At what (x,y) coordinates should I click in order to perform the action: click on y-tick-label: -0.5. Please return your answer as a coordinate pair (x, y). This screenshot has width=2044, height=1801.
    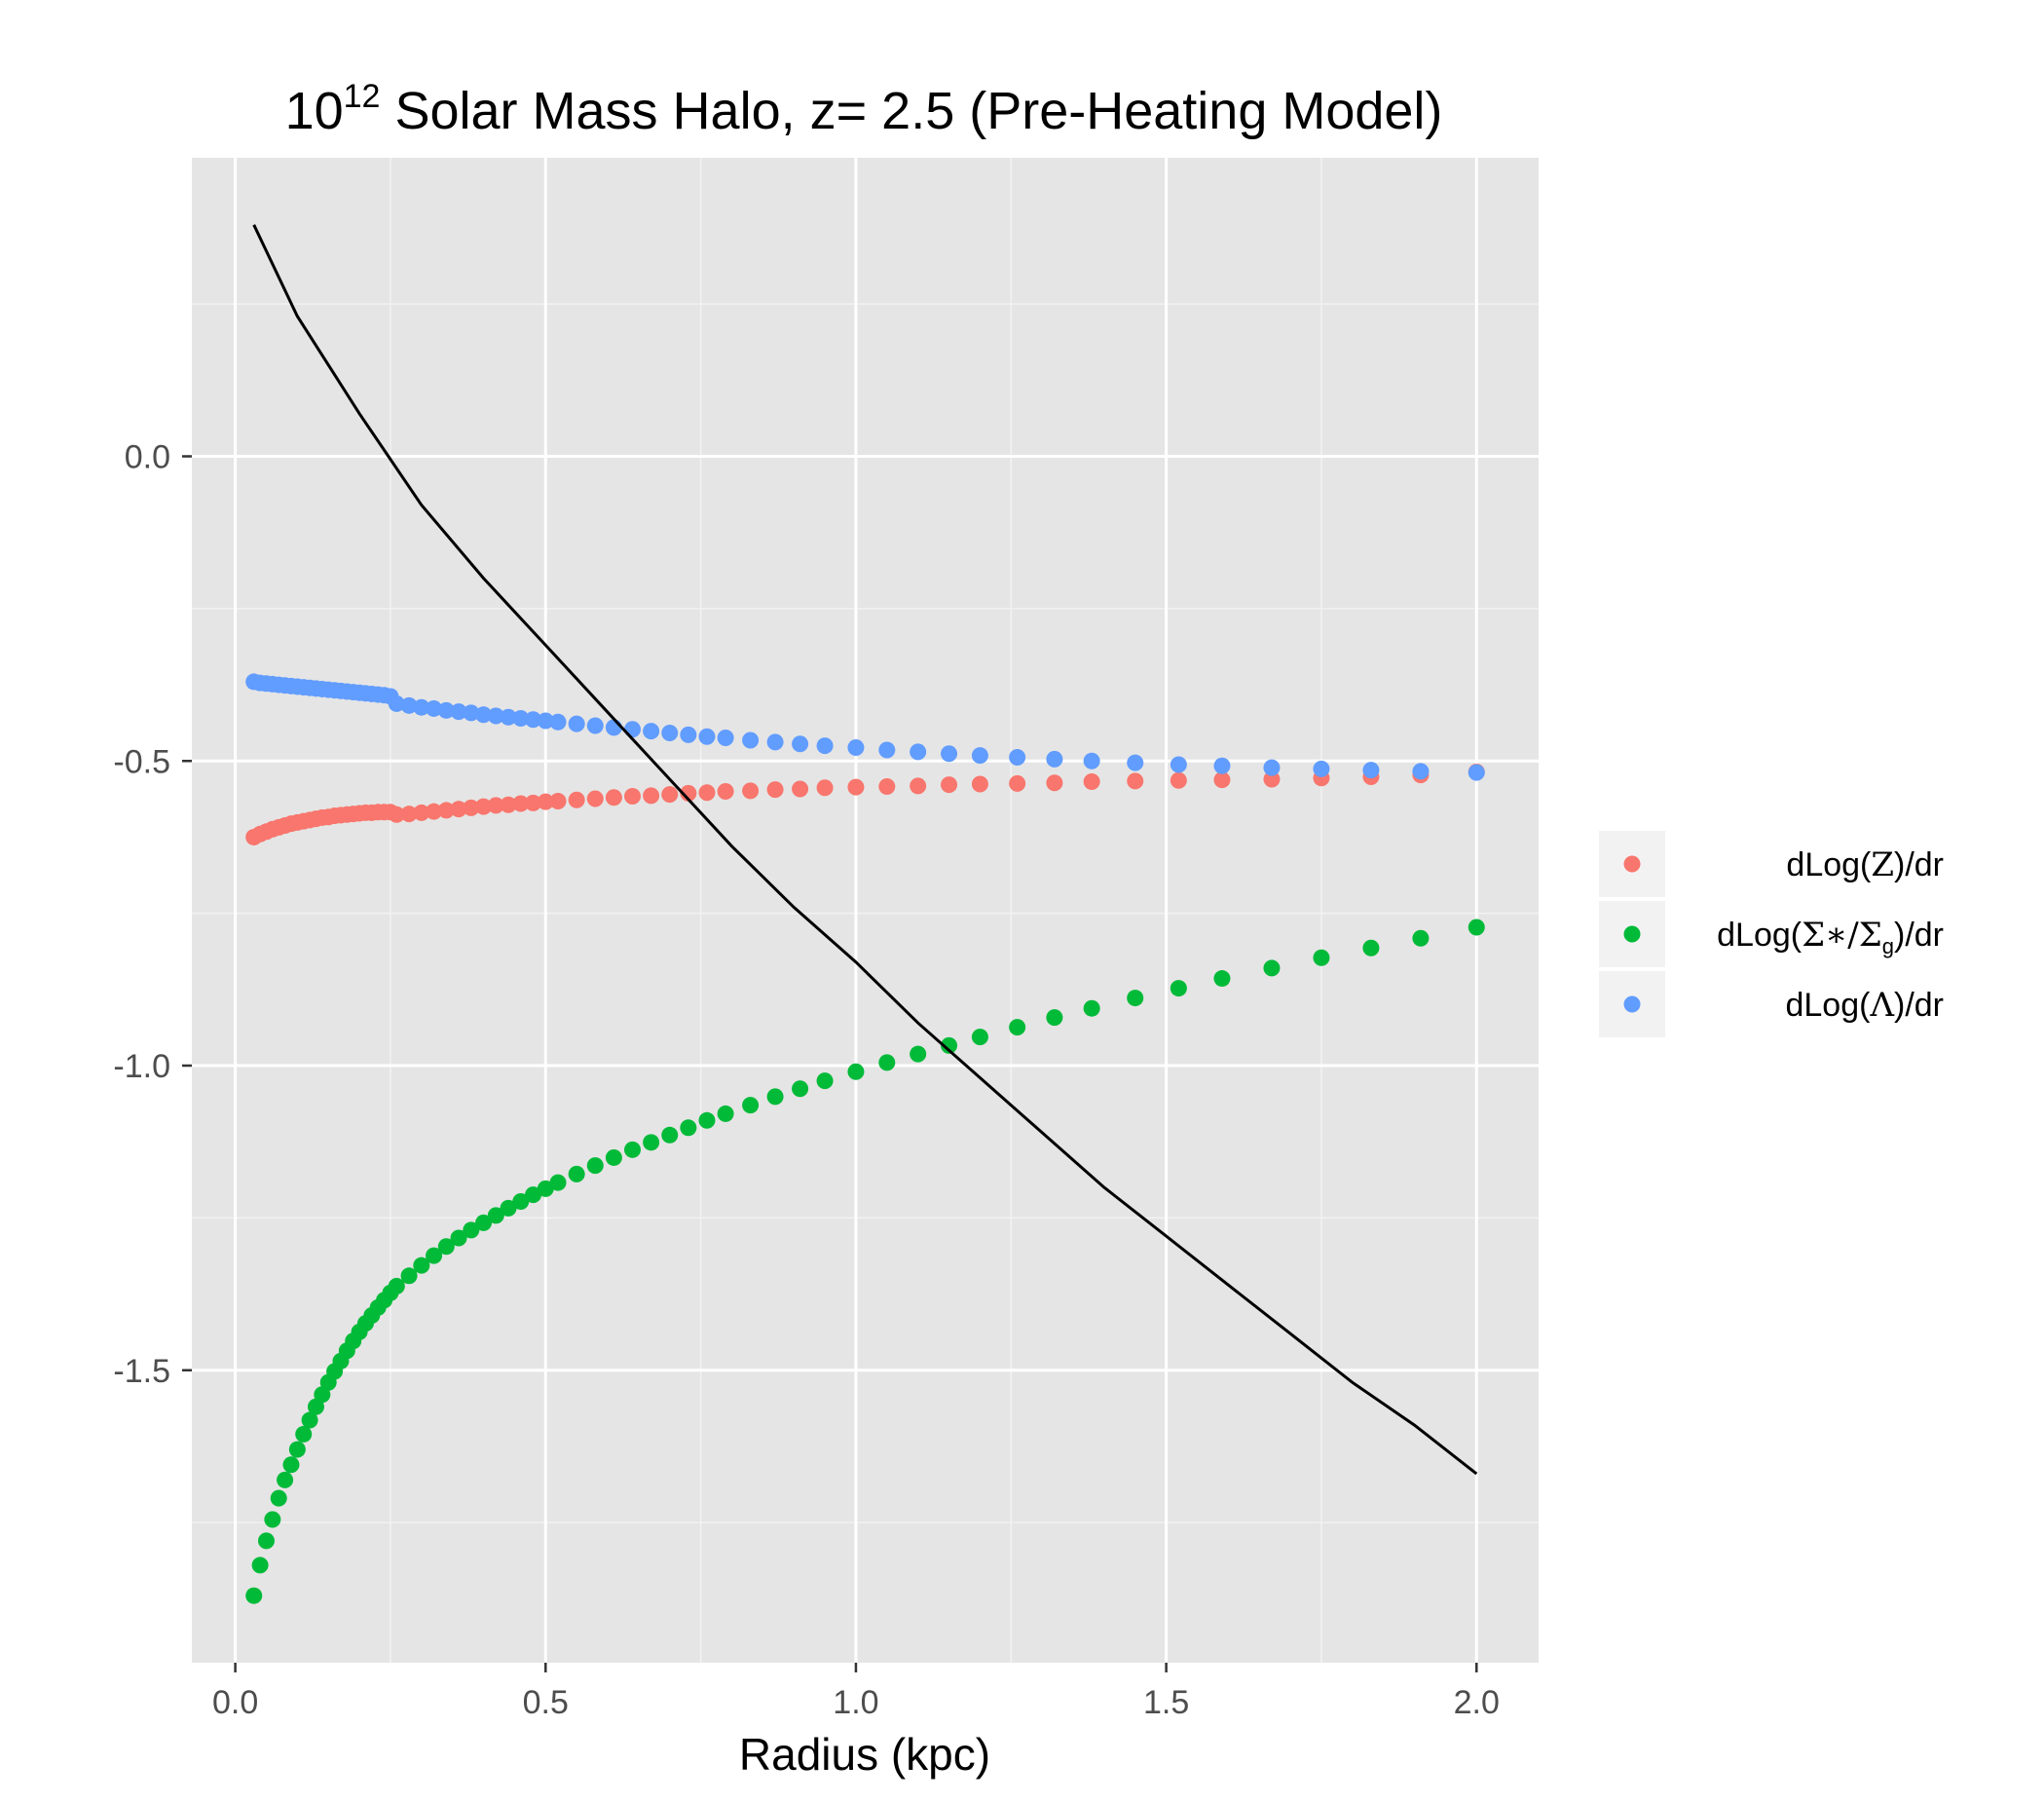
    Looking at the image, I should click on (141, 761).